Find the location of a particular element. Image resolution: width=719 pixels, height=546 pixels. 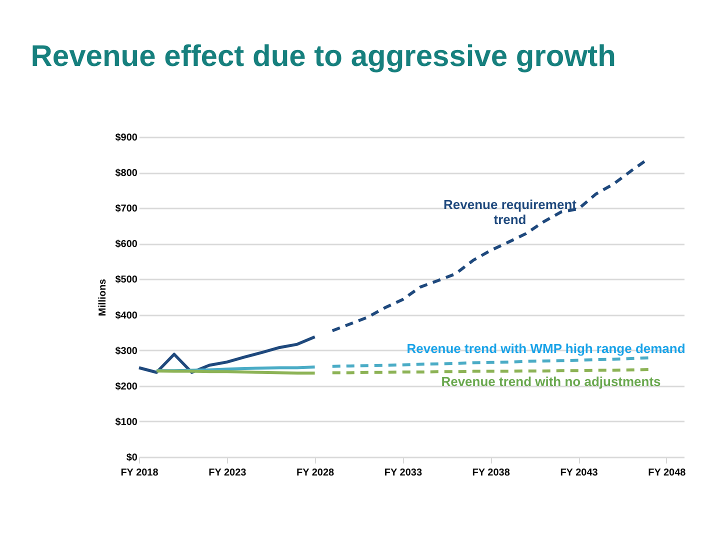

chart-title: Revenue effect due to aggressive growth is located at coordinates (323, 56).